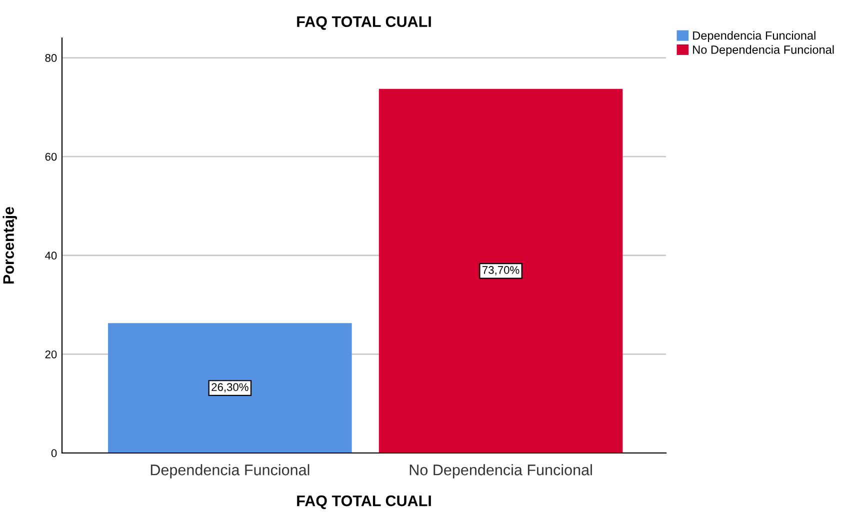 The image size is (864, 512). Describe the element at coordinates (364, 502) in the screenshot. I see `x-axis-title: FAQ TOTAL CUALI` at that location.